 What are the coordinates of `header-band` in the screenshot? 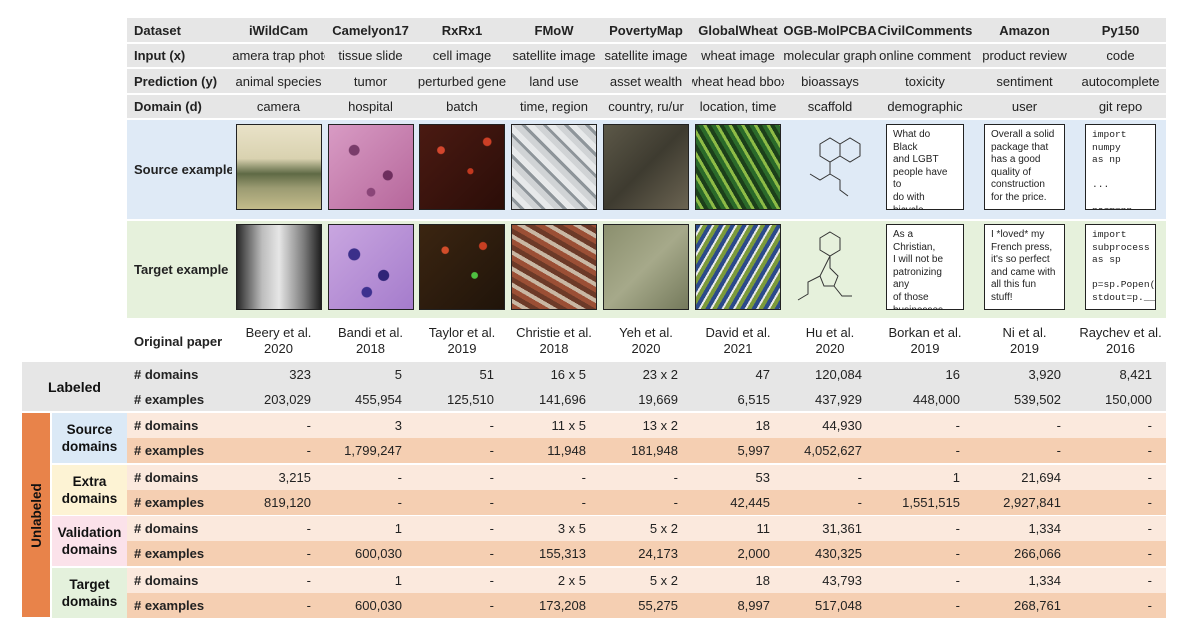 It's located at (646, 81).